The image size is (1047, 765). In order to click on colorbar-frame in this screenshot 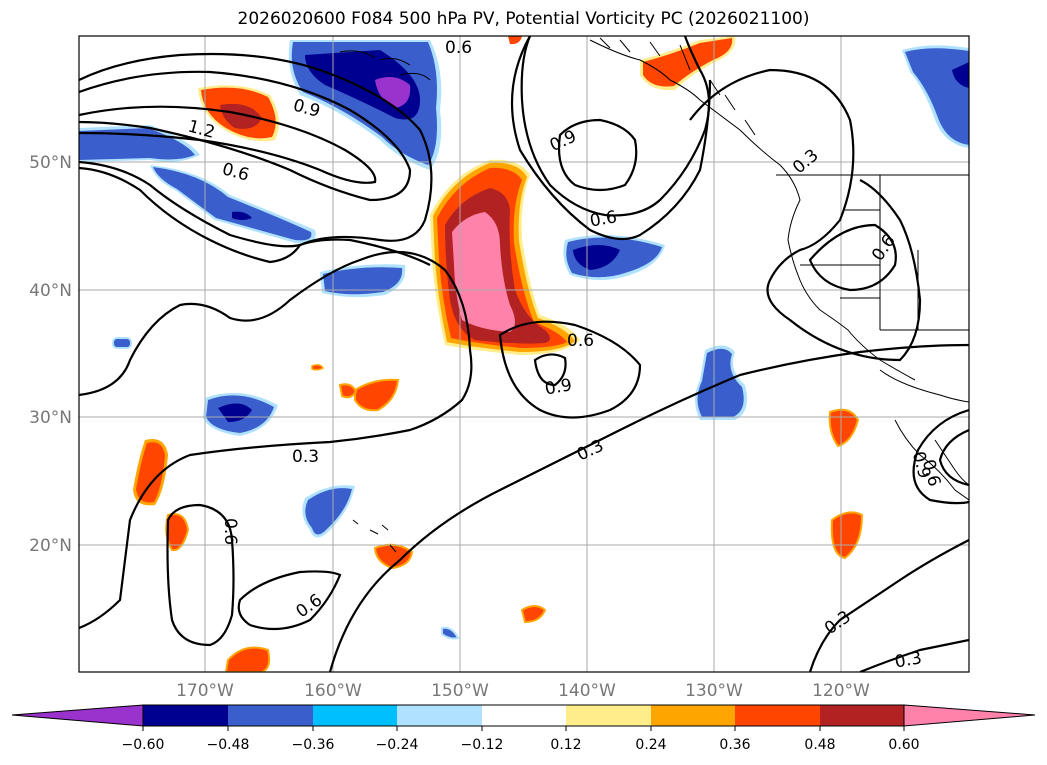, I will do `click(523, 715)`.